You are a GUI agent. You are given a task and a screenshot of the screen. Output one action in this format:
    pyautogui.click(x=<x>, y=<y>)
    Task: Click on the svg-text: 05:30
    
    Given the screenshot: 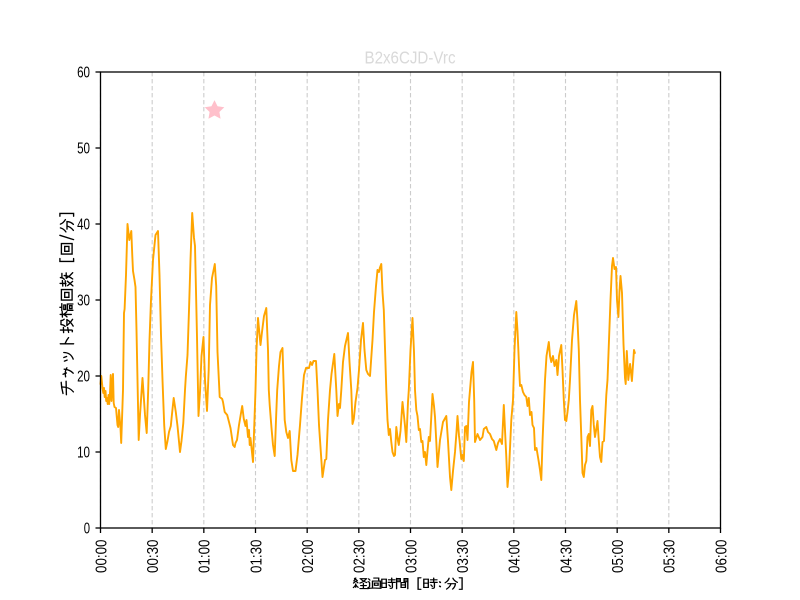 What is the action you would take?
    pyautogui.click(x=670, y=556)
    